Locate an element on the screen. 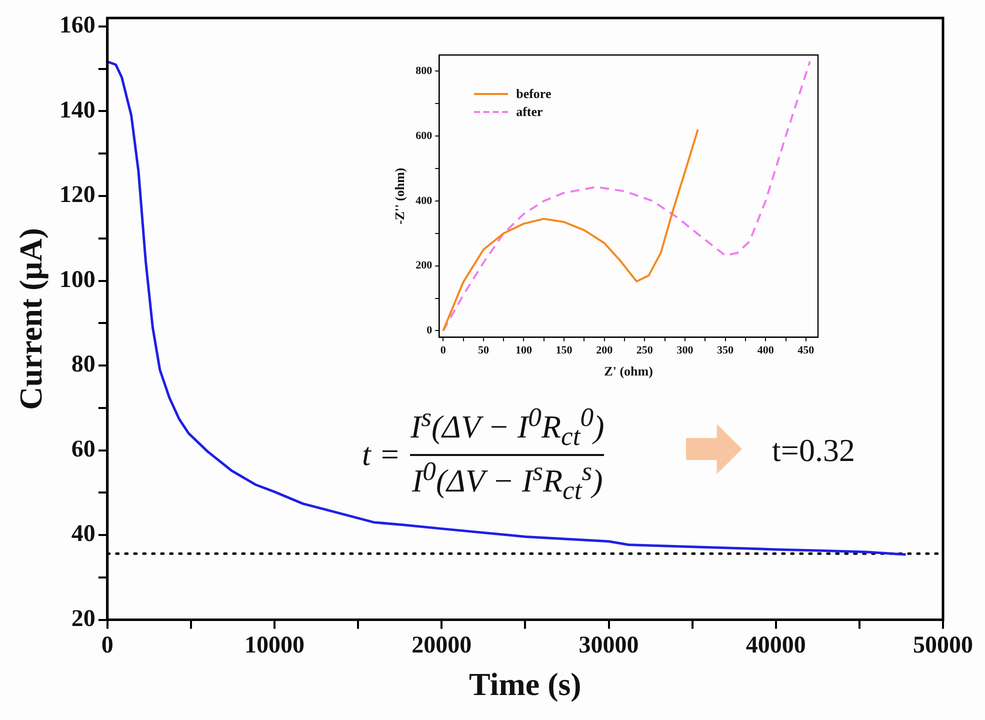 This screenshot has width=985, height=720. y-tick-label: 100 is located at coordinates (77, 279).